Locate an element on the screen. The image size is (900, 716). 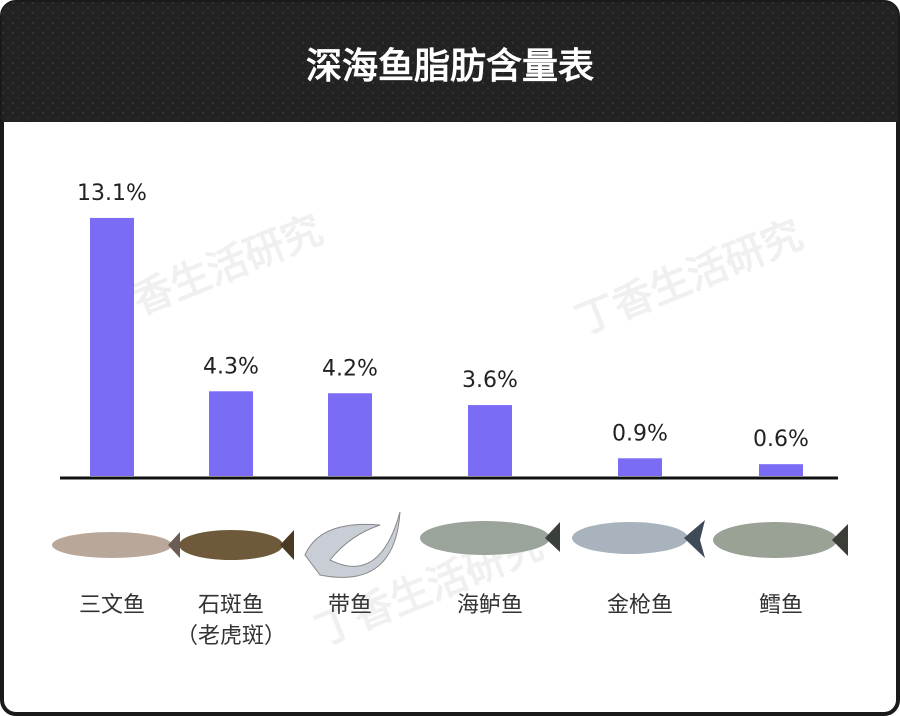
value-label: 3.6% is located at coordinates (490, 380).